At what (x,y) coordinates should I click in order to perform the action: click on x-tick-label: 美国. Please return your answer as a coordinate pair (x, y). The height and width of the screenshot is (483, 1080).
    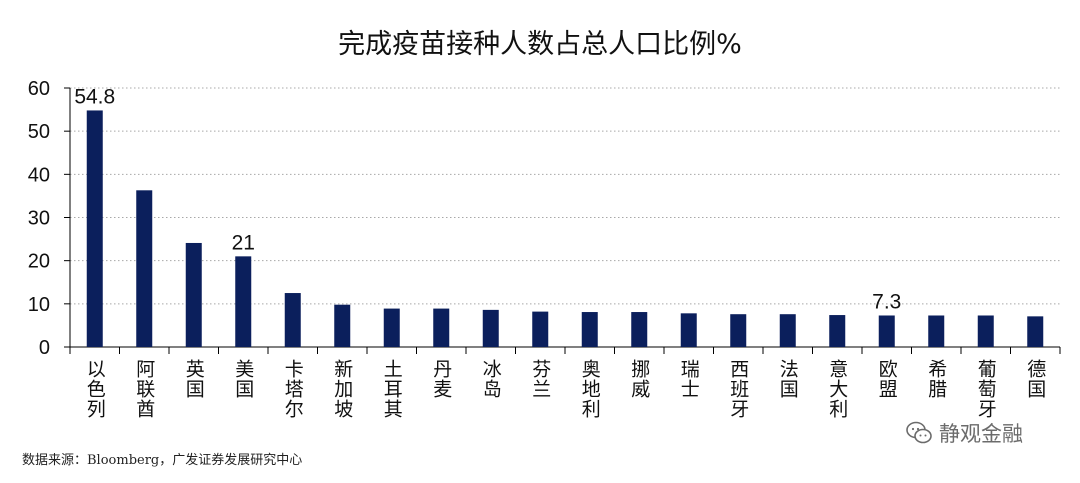
    Looking at the image, I should click on (243, 379).